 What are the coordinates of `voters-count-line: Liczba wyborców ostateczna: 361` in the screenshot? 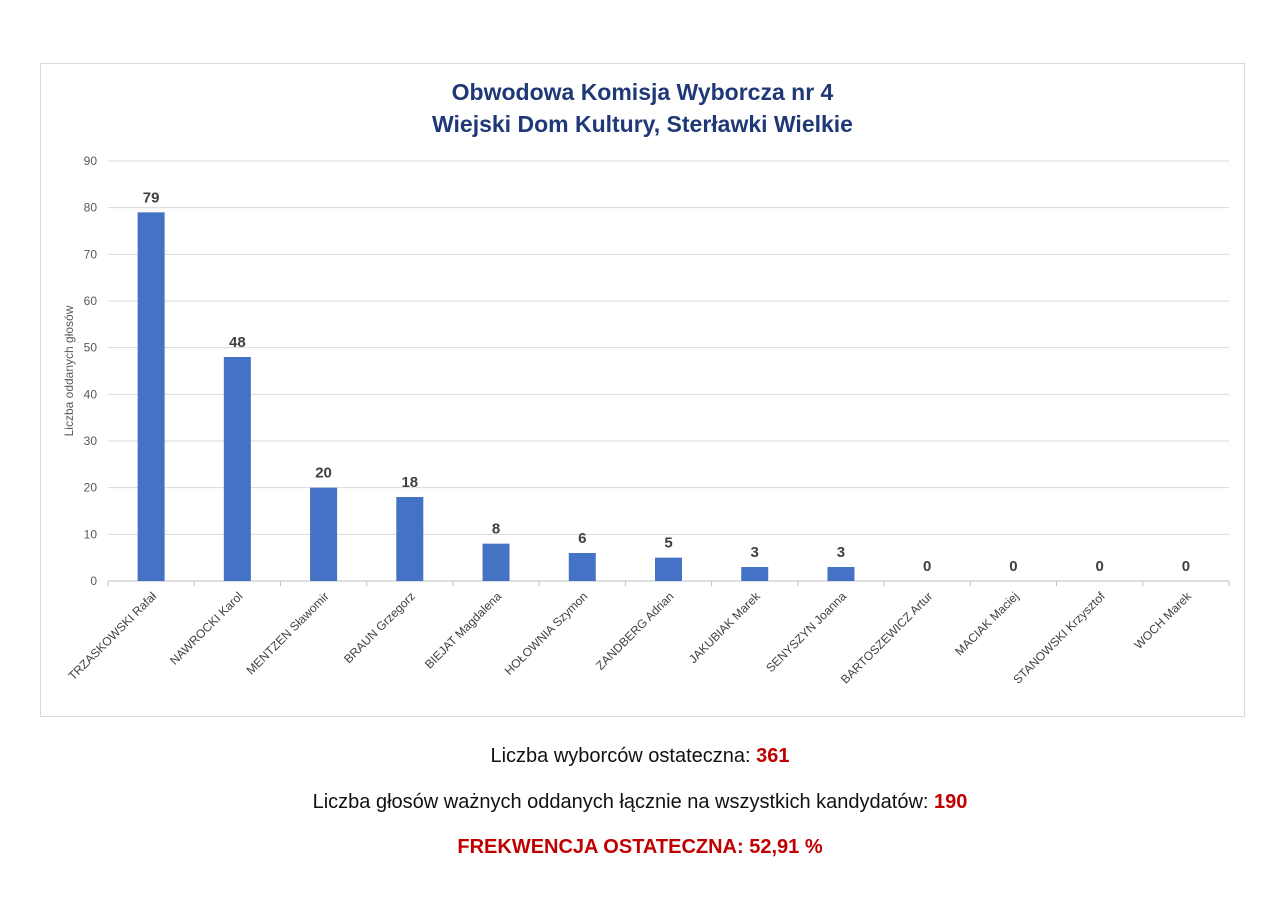 It's located at (640, 756).